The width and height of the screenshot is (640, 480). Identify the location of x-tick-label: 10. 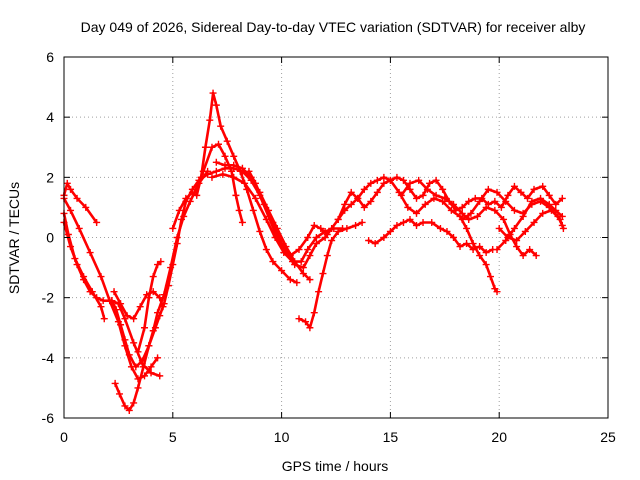
(282, 437).